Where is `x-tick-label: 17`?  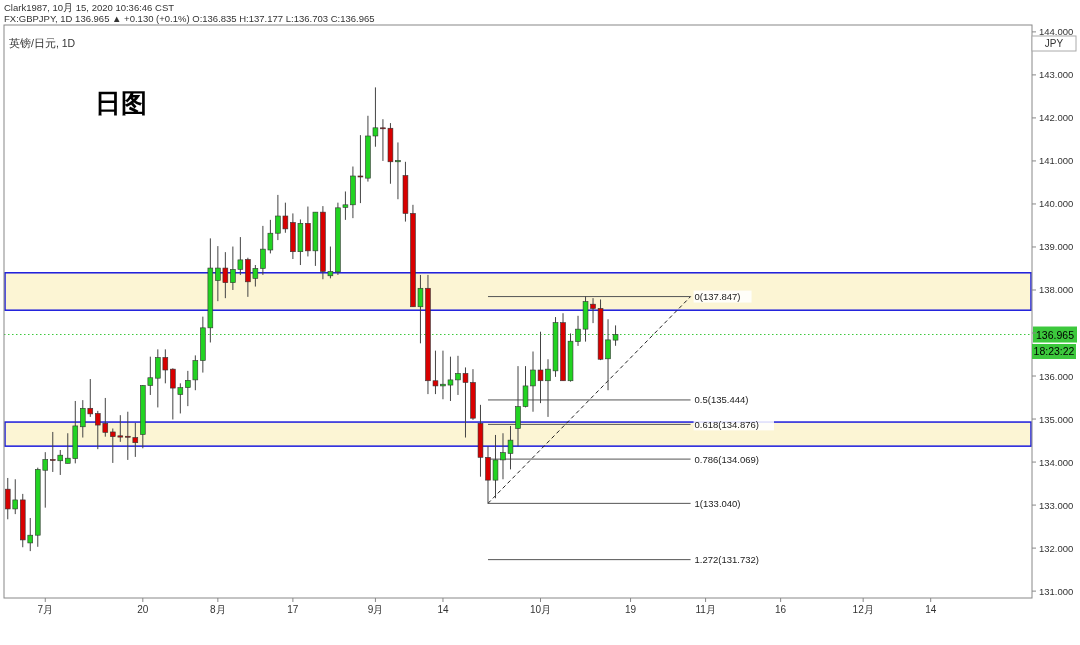
x-tick-label: 17 is located at coordinates (293, 609).